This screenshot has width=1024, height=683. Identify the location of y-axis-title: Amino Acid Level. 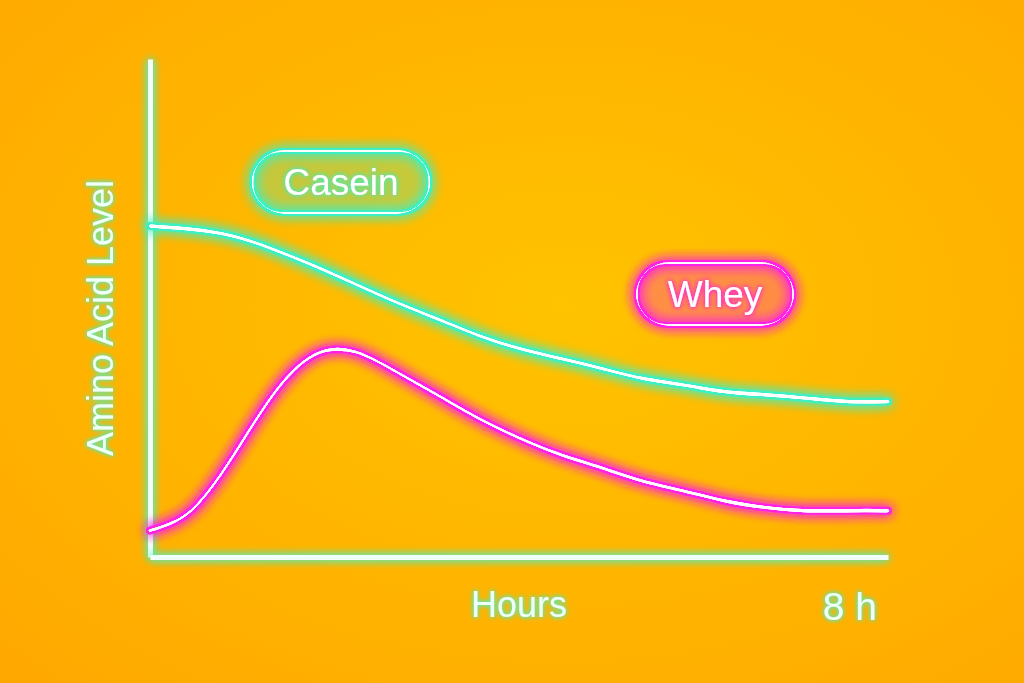
(100, 318).